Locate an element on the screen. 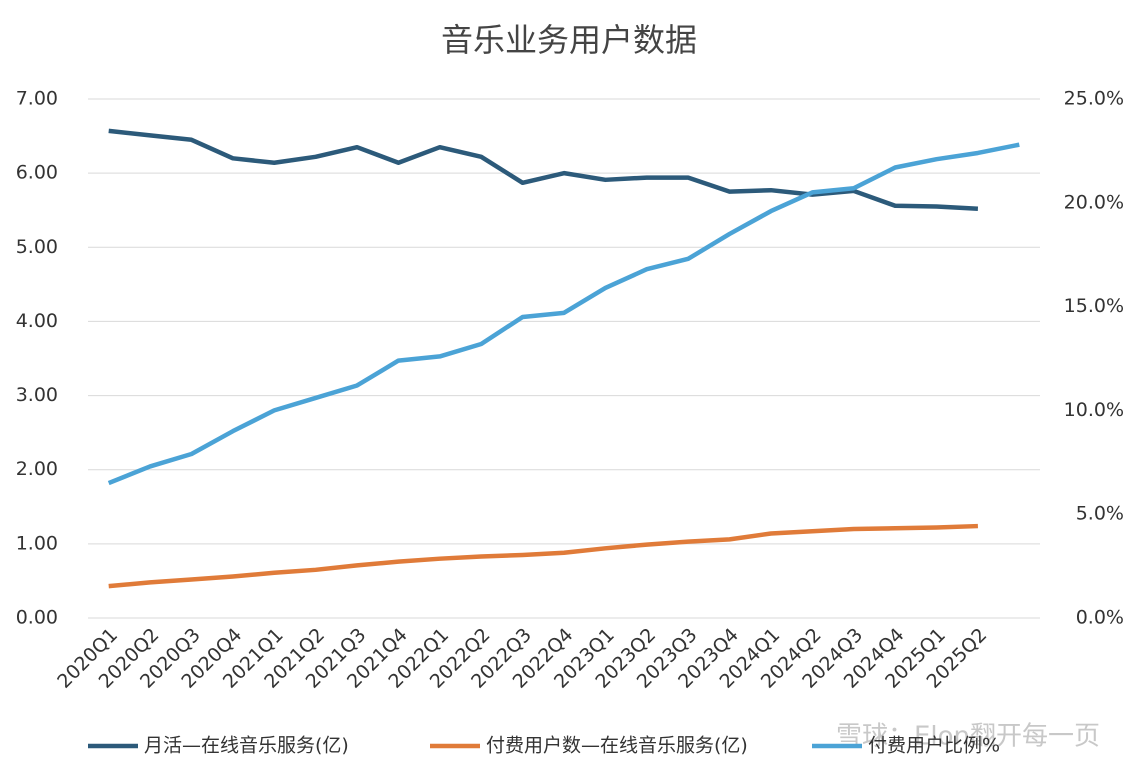 Image resolution: width=1138 pixels, height=770 pixels. legend-label: 付费用户比例% is located at coordinates (934, 746).